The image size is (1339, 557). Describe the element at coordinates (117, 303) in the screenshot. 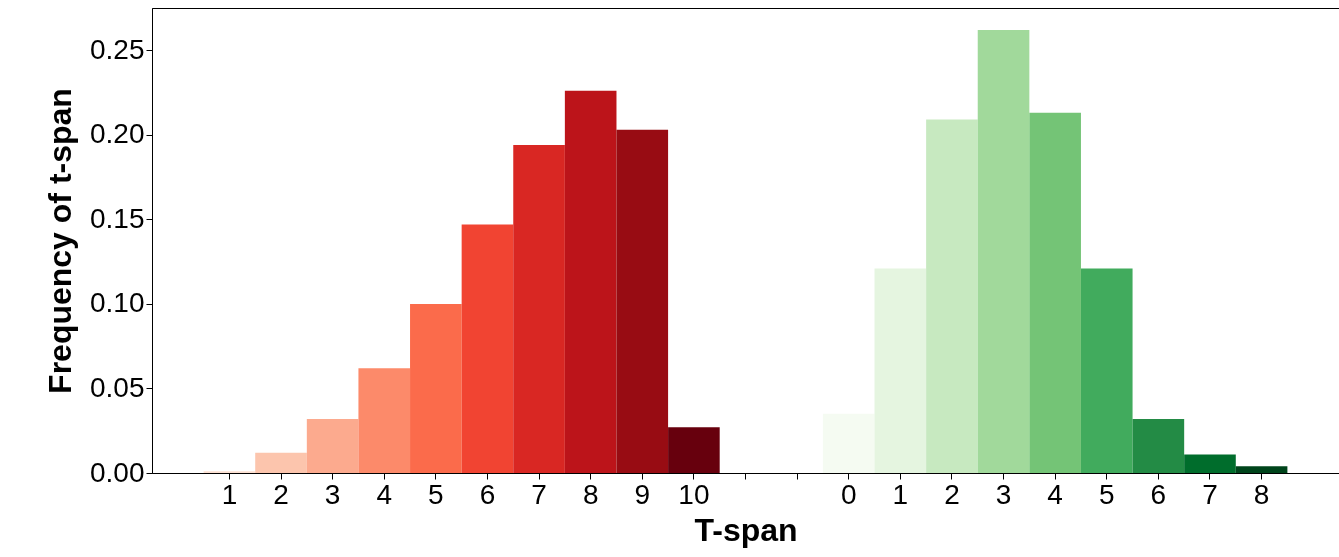

I see `y-tick-label: 0.10` at that location.